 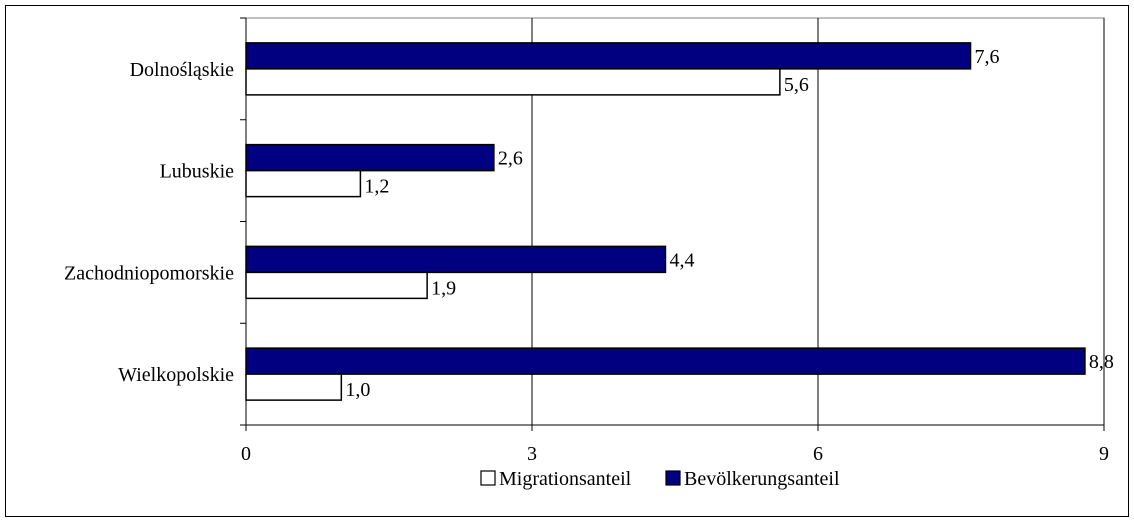 What do you see at coordinates (176, 375) in the screenshot?
I see `category-label: Wielkopolskie` at bounding box center [176, 375].